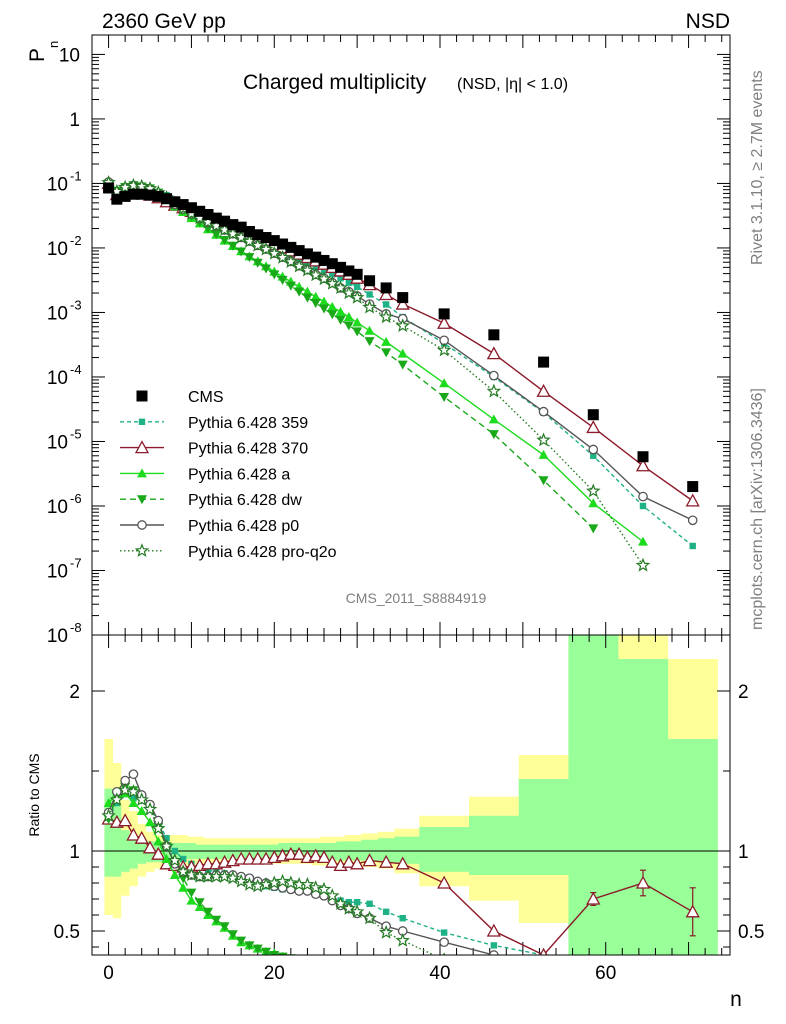  What do you see at coordinates (53, 44) in the screenshot?
I see `top-ylabel-sub: n` at bounding box center [53, 44].